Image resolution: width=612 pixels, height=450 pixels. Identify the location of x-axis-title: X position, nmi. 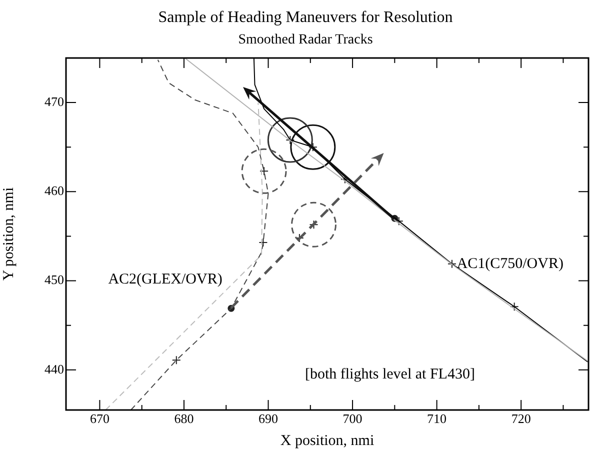
(327, 440).